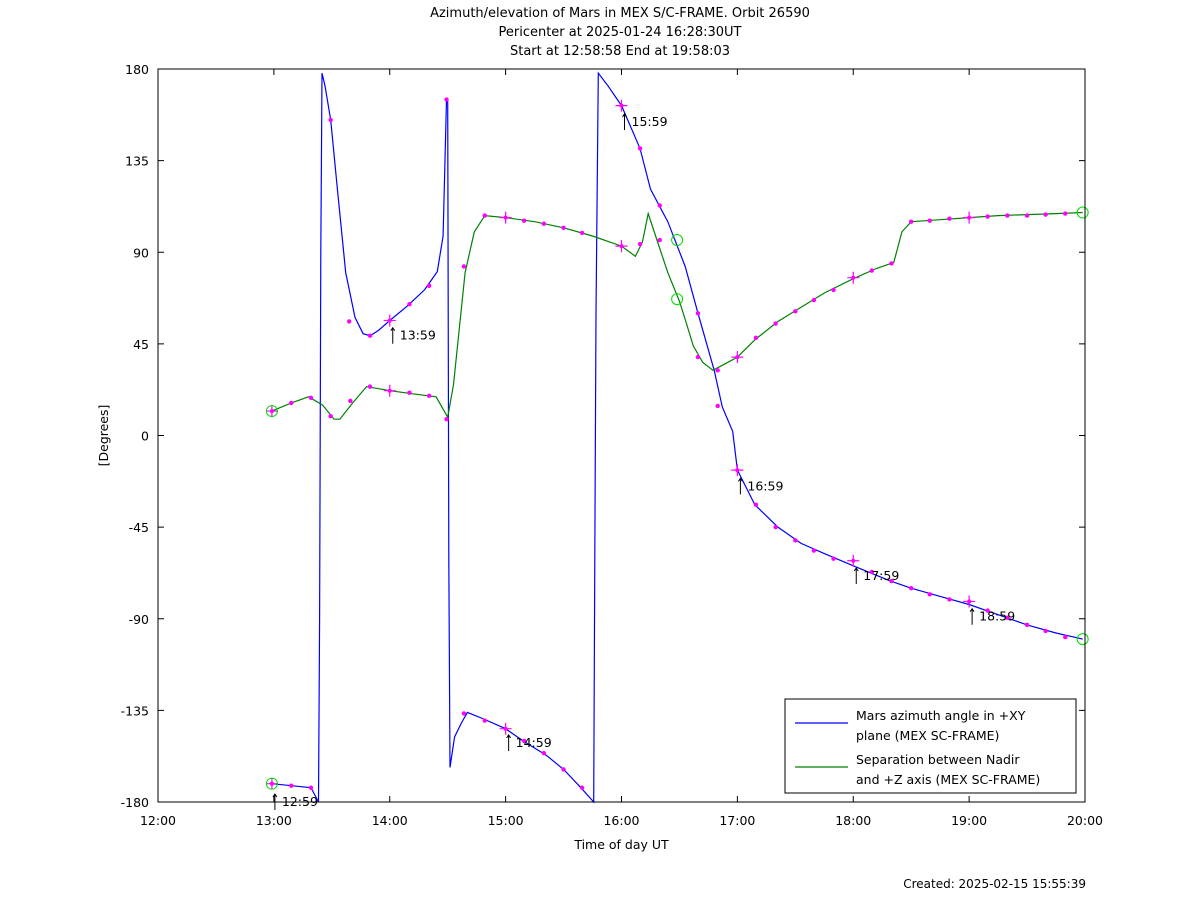 The width and height of the screenshot is (1200, 901). Describe the element at coordinates (1085, 820) in the screenshot. I see `x-tick-label: 20:00` at that location.